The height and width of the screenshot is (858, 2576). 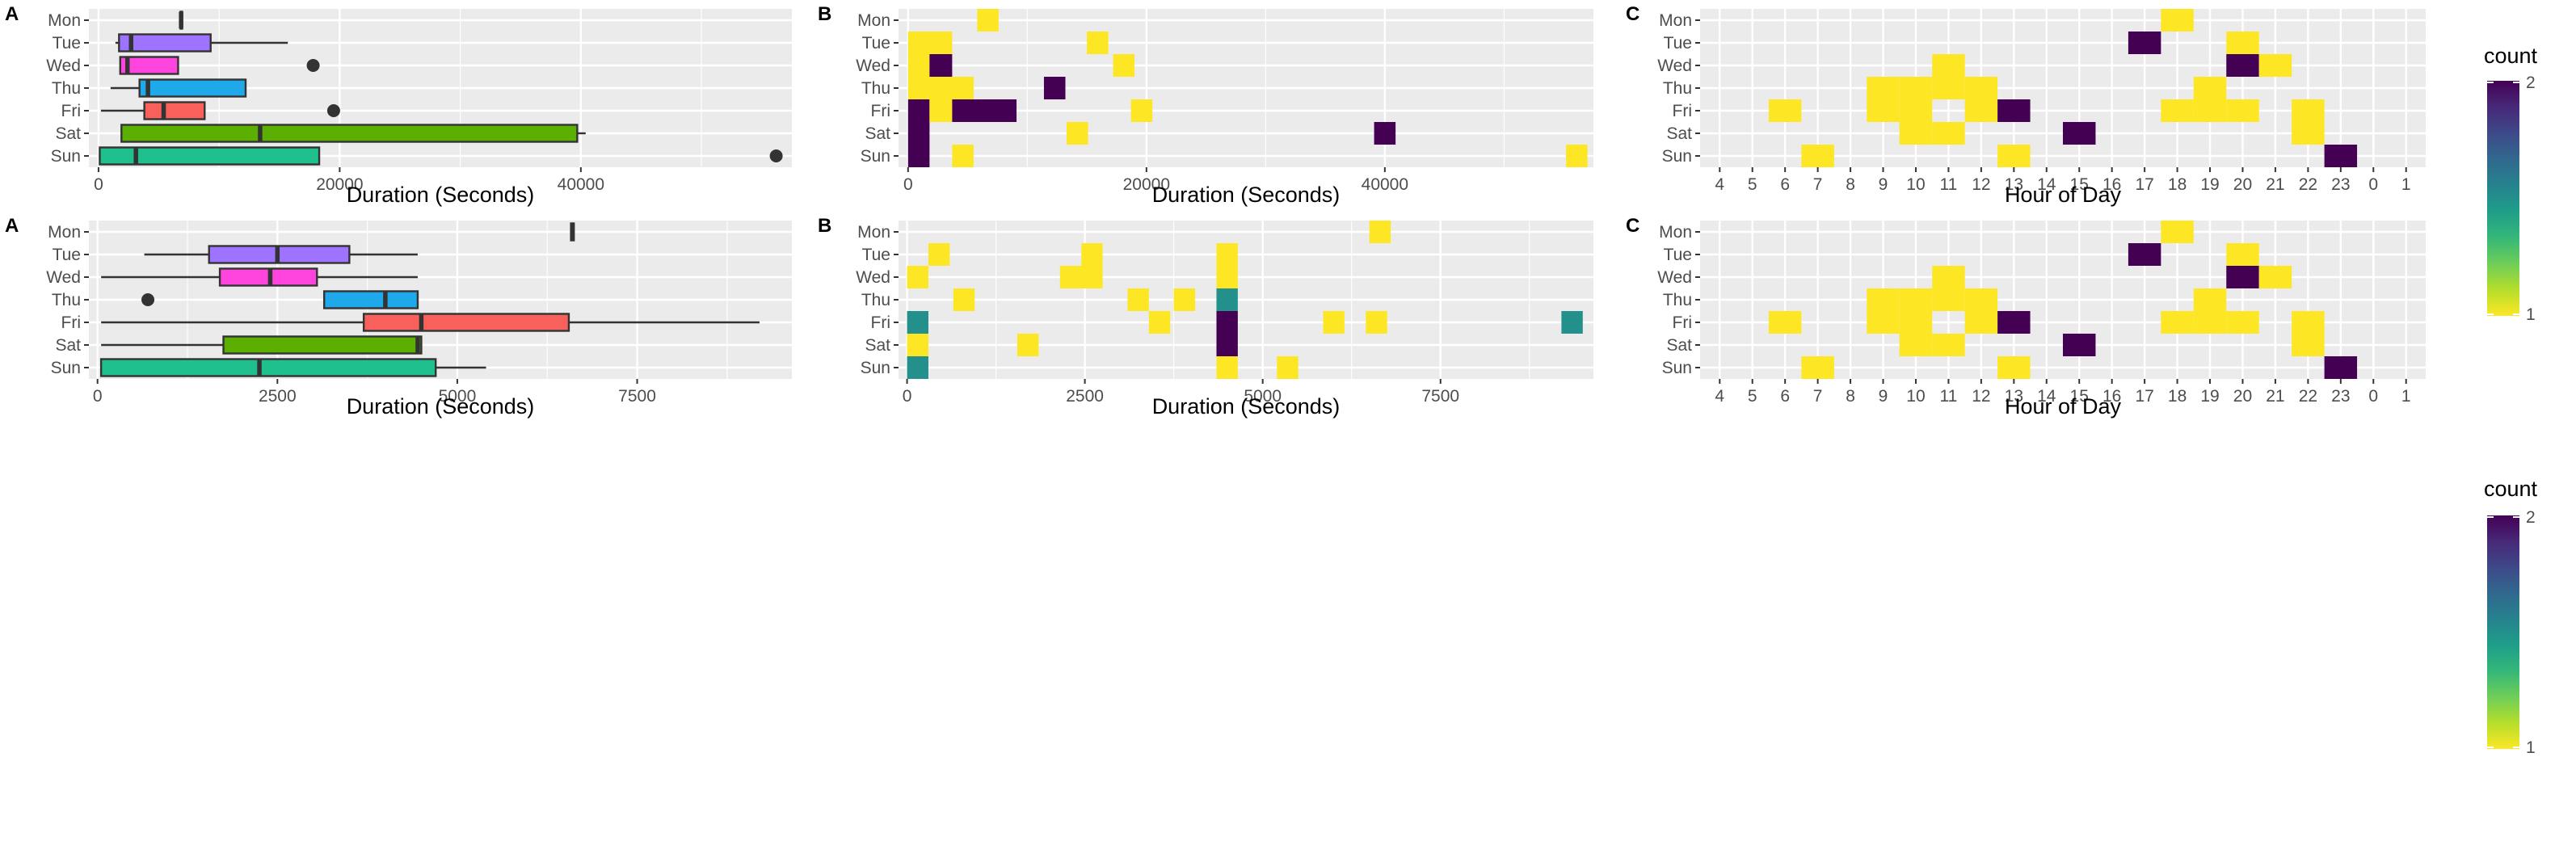 I want to click on box-mon, so click(x=181, y=20).